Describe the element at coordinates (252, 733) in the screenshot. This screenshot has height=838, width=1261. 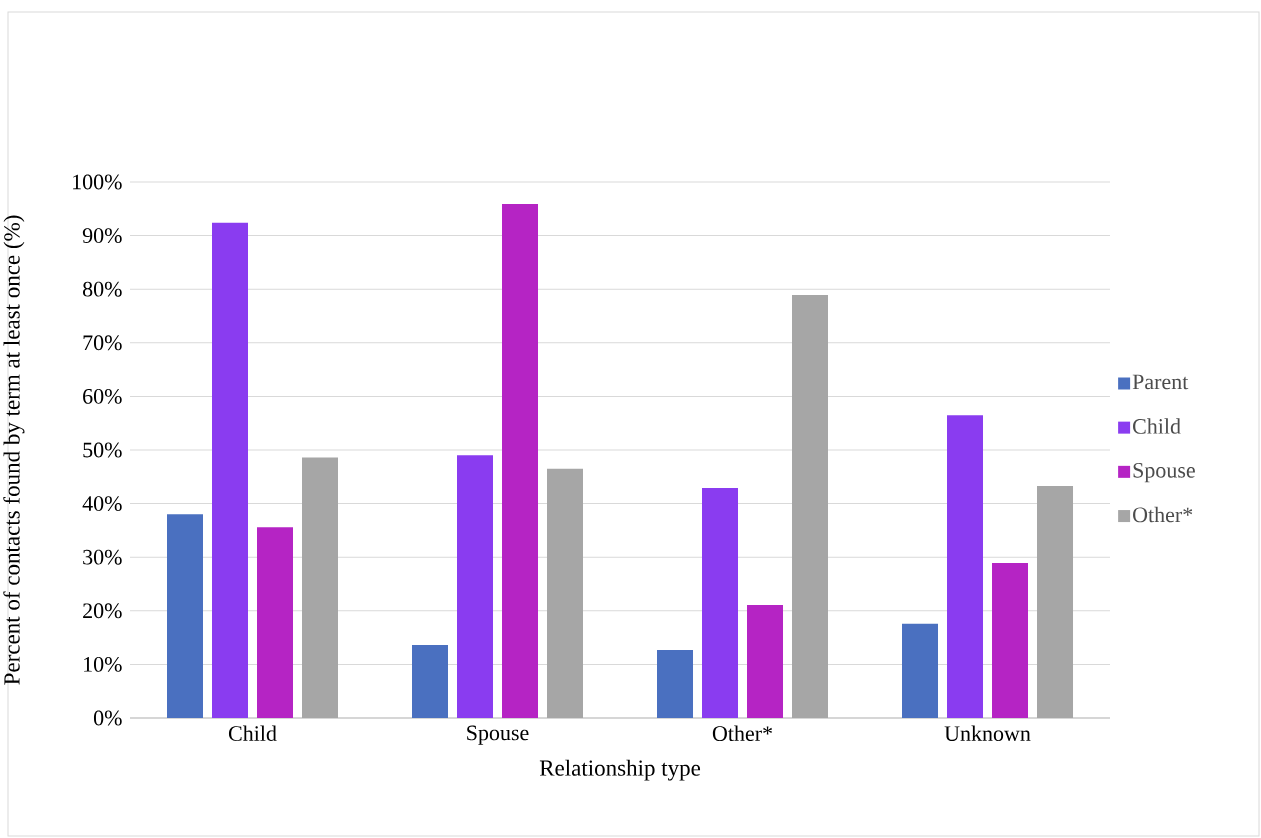
I see `x-tick-label: Child` at that location.